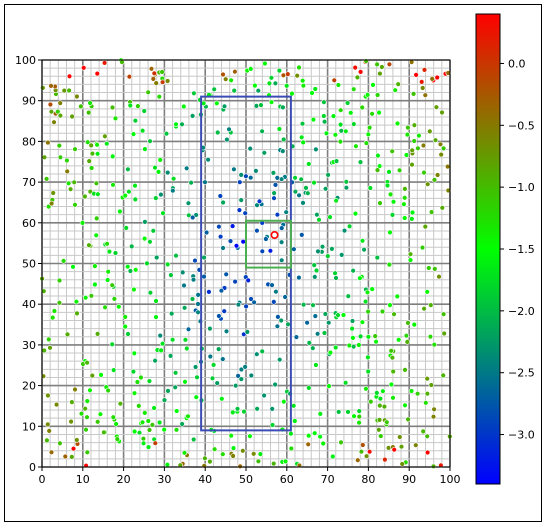  Describe the element at coordinates (328, 479) in the screenshot. I see `x-tick-label: 70` at that location.